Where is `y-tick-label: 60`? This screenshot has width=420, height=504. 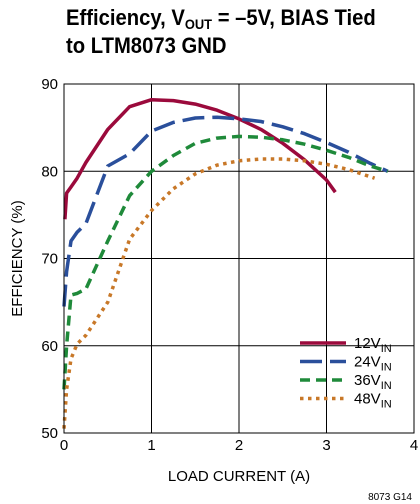 y-tick-label: 60 is located at coordinates (49, 346).